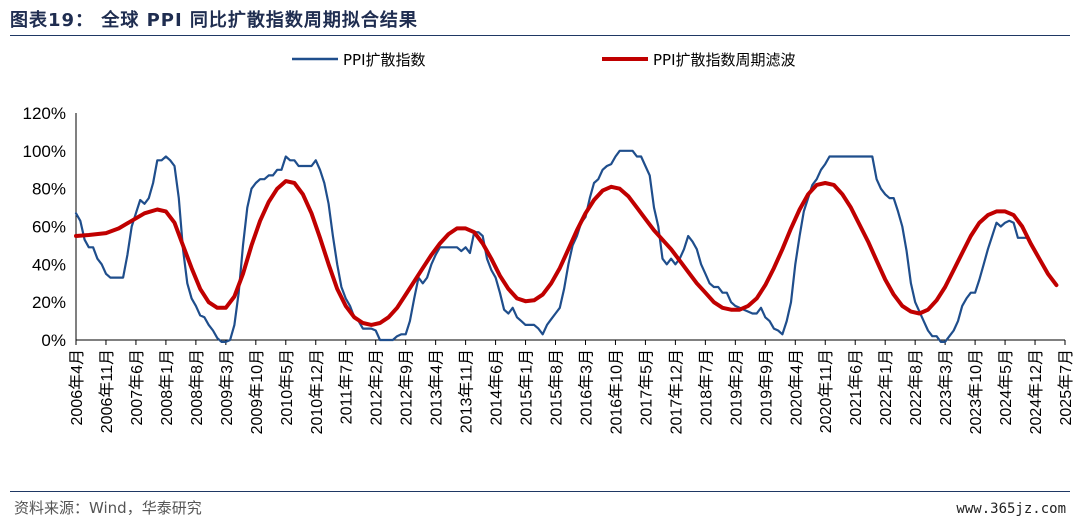 This screenshot has height=527, width=1080. Describe the element at coordinates (724, 60) in the screenshot. I see `legend-label: PPI扩散指数周期滤波` at that location.